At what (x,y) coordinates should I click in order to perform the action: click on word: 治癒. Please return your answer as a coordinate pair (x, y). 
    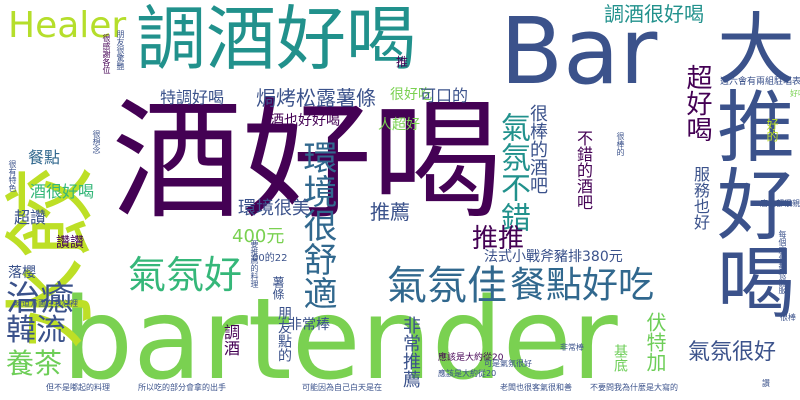
    Looking at the image, I should click on (40, 299).